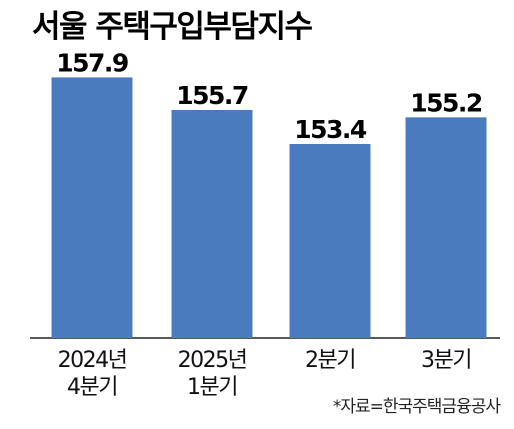 The width and height of the screenshot is (514, 429). I want to click on value-label-0: 157.9, so click(92, 62).